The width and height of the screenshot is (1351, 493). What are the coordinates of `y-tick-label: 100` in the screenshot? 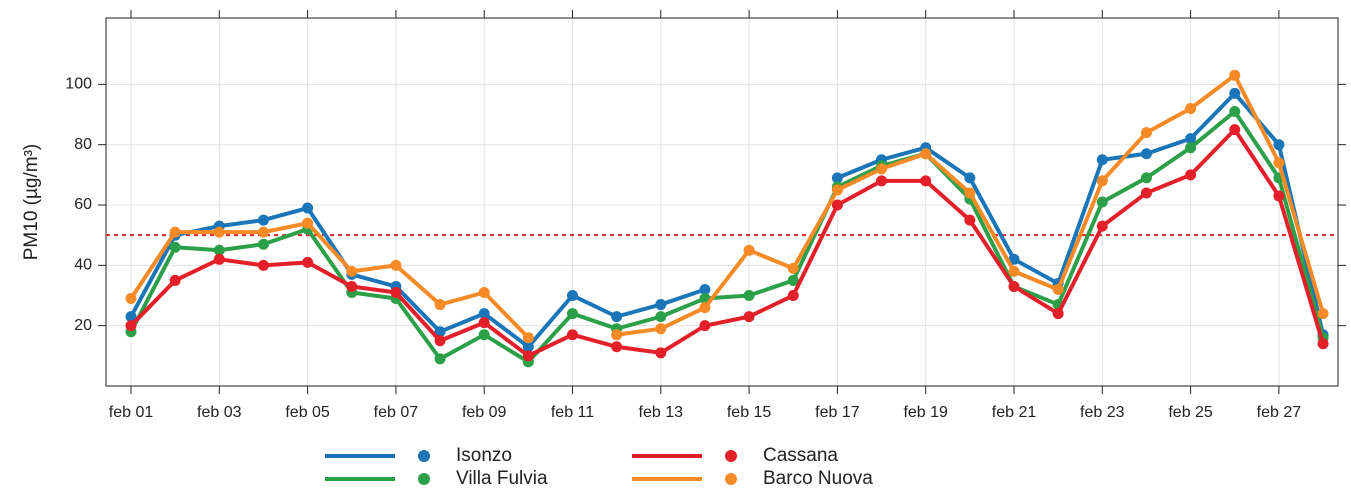 It's located at (78, 84).